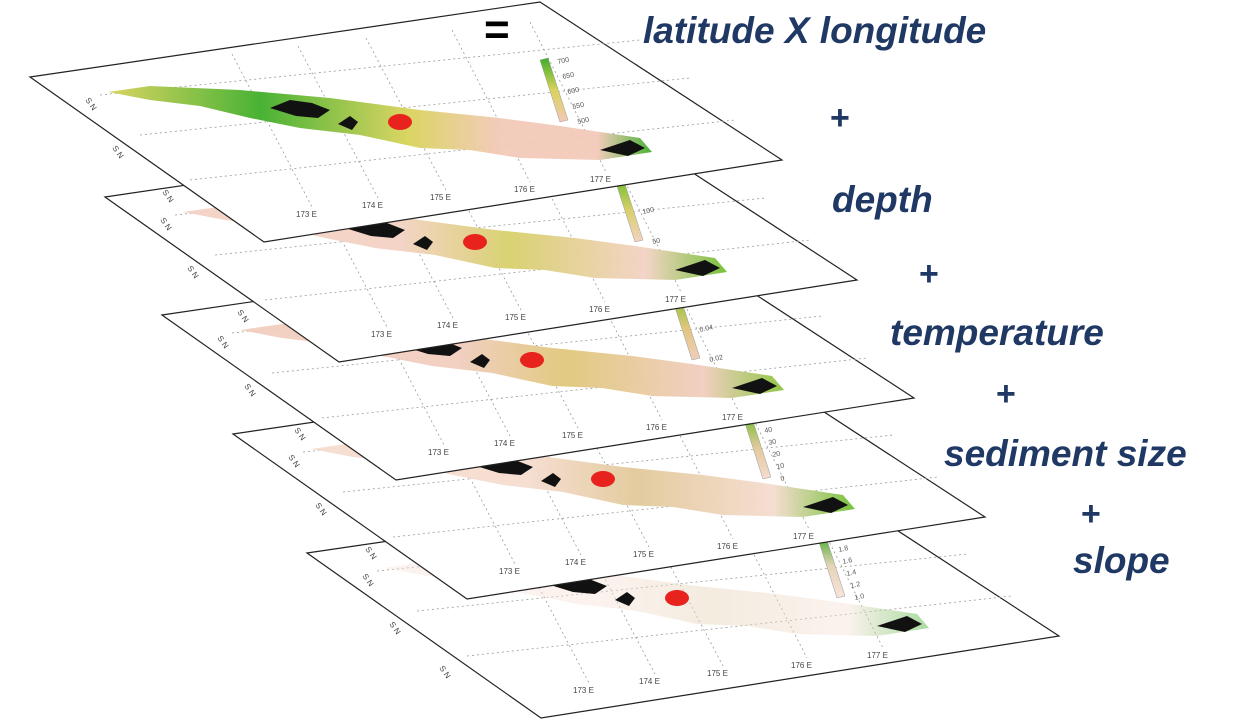 This screenshot has width=1257, height=724. What do you see at coordinates (855, 585) in the screenshot?
I see `colorbar-tick-label: 1.2` at bounding box center [855, 585].